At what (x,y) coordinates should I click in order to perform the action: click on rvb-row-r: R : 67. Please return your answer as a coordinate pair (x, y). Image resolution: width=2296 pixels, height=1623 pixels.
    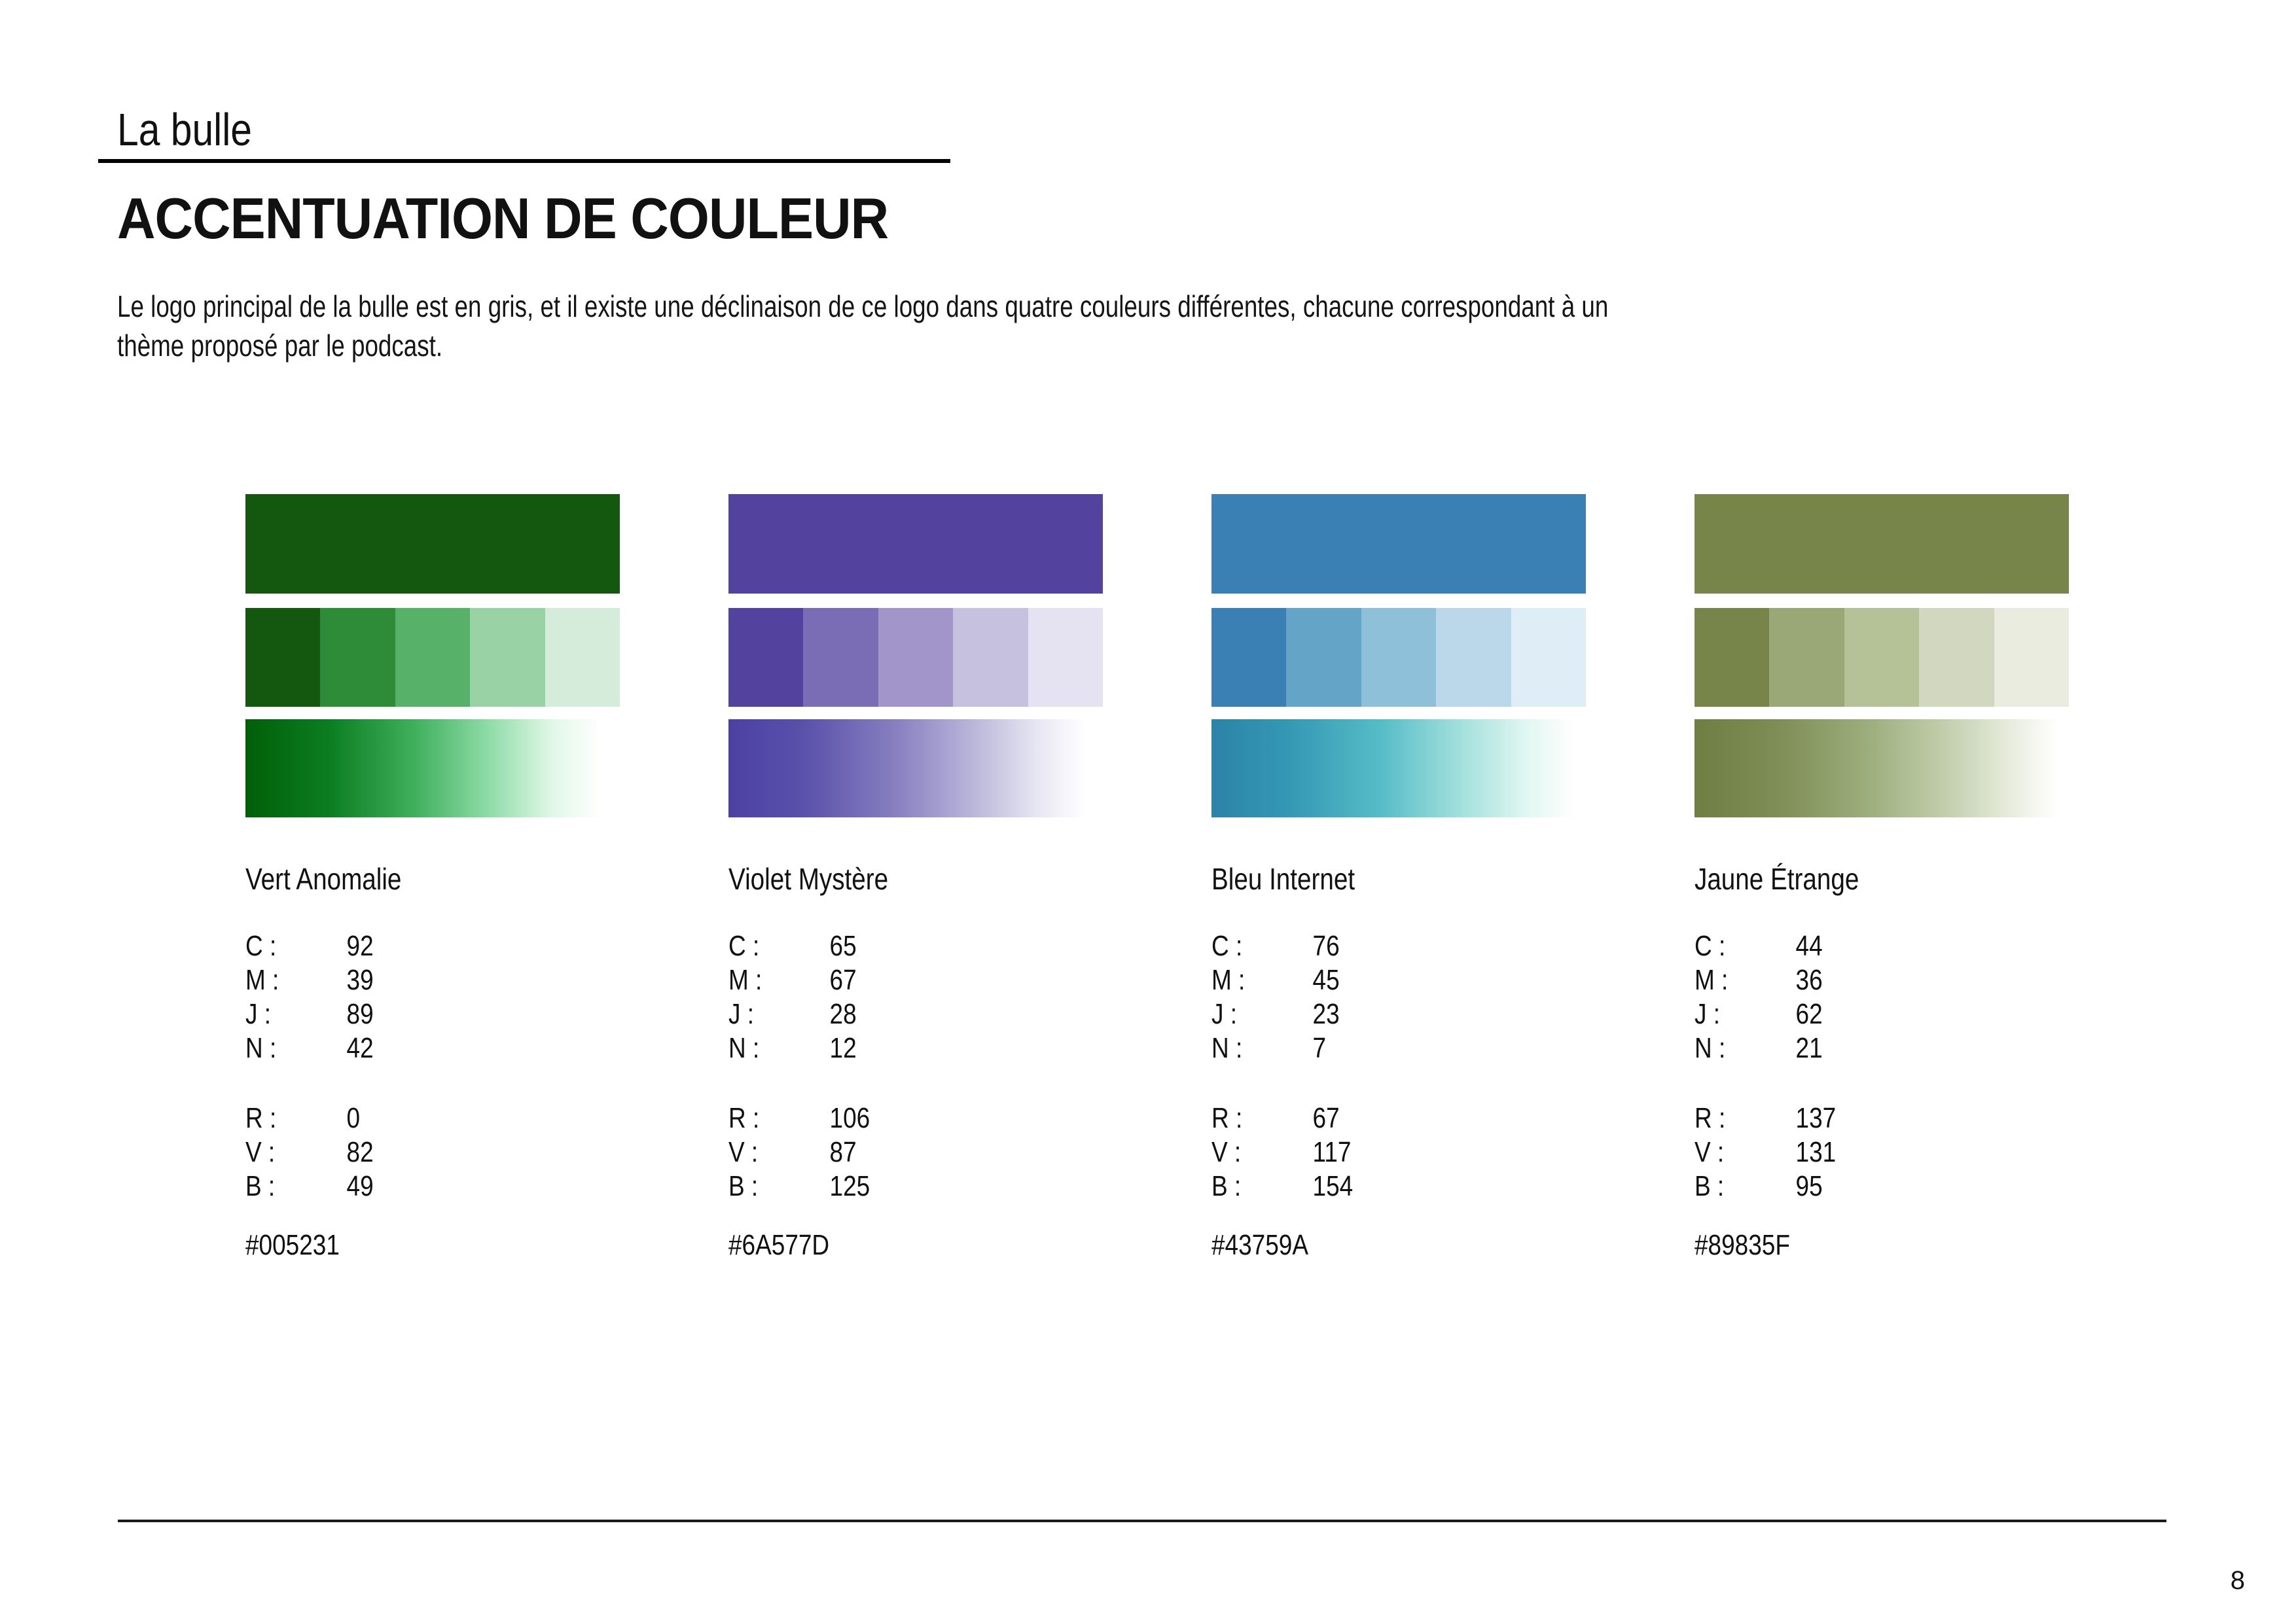
    Looking at the image, I should click on (1282, 1118).